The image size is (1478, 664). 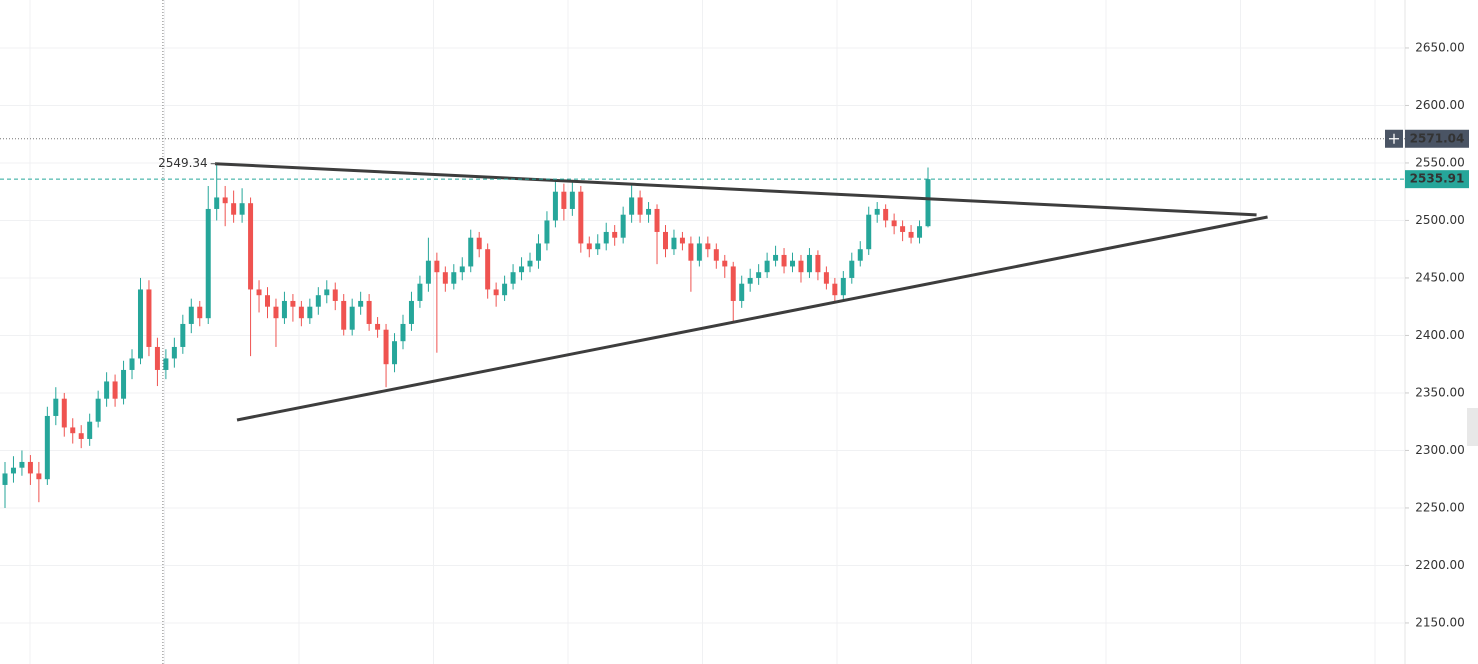 What do you see at coordinates (1472, 427) in the screenshot?
I see `scroll-handle` at bounding box center [1472, 427].